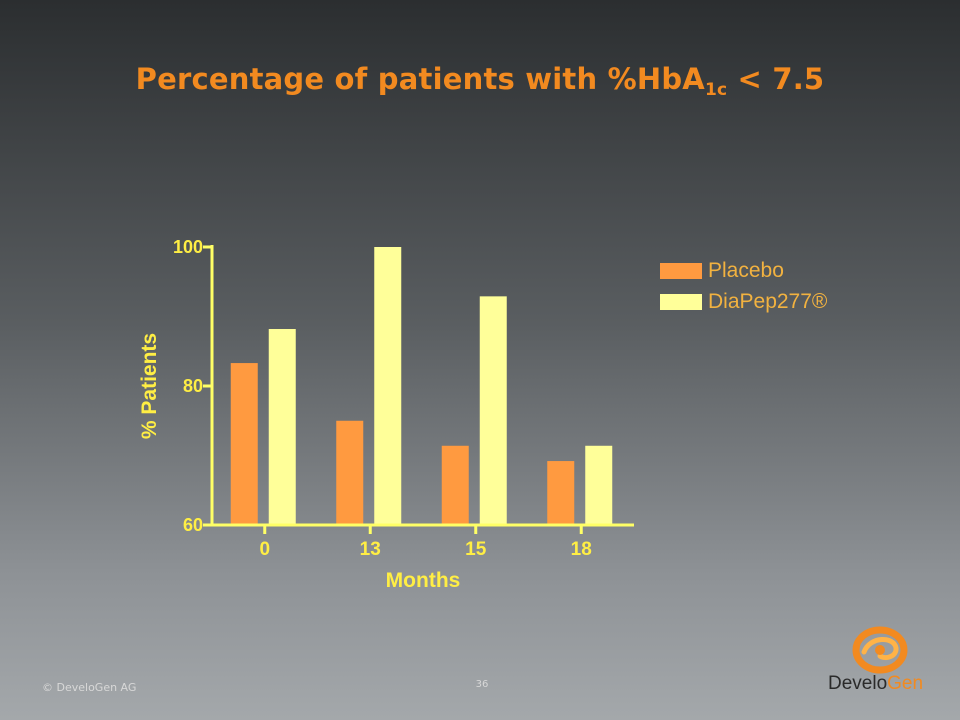  Describe the element at coordinates (193, 386) in the screenshot. I see `y-tick-label-80: 80` at that location.